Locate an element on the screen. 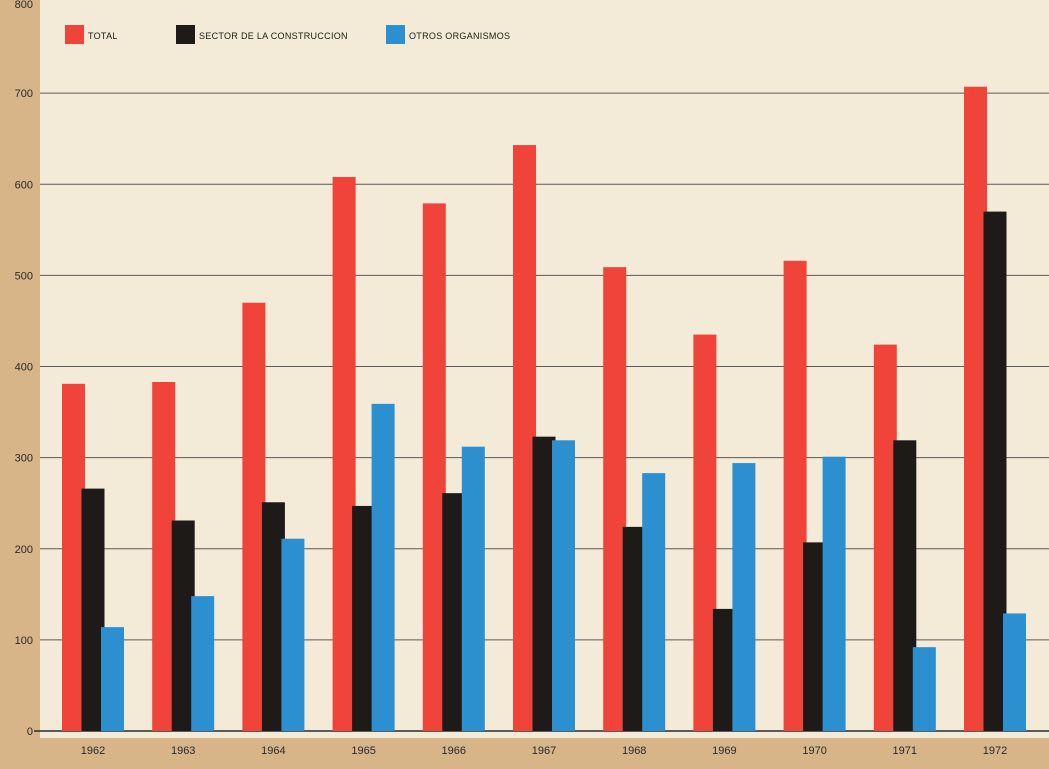  x-tick-label: 1967 is located at coordinates (544, 751).